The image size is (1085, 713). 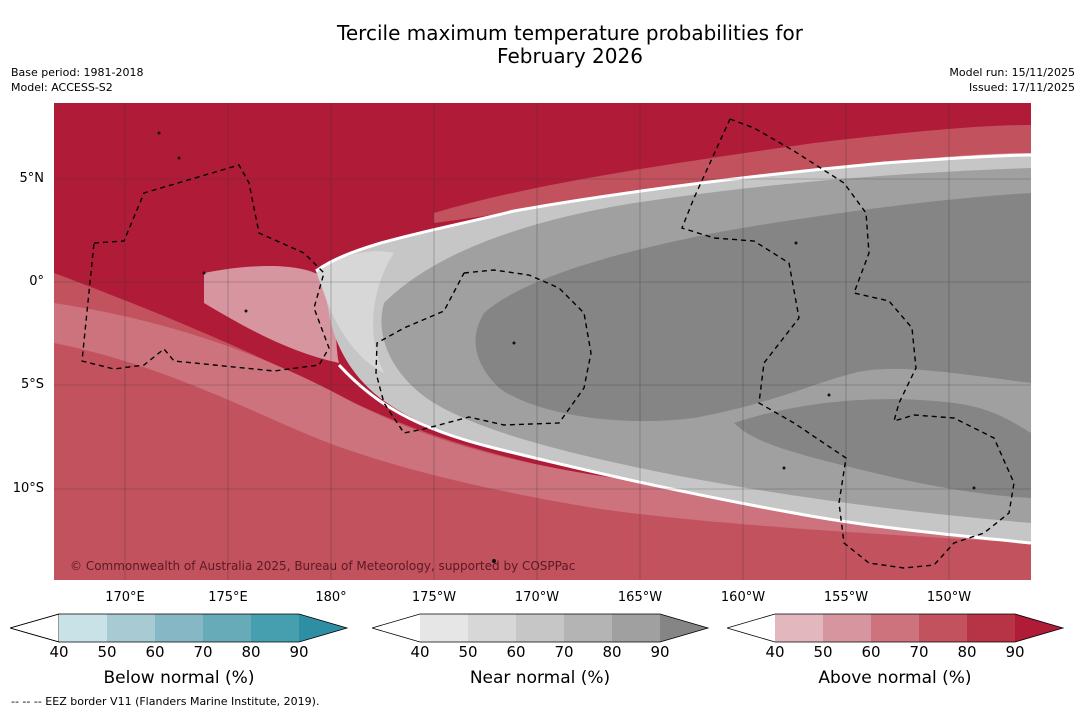 I want to click on lon-label-165w: 165°W, so click(x=640, y=597).